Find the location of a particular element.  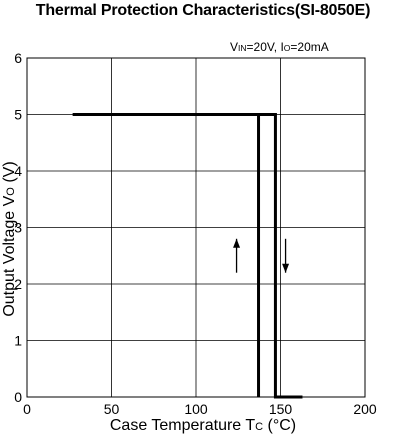

y-tick-label: 2 is located at coordinates (18, 284).